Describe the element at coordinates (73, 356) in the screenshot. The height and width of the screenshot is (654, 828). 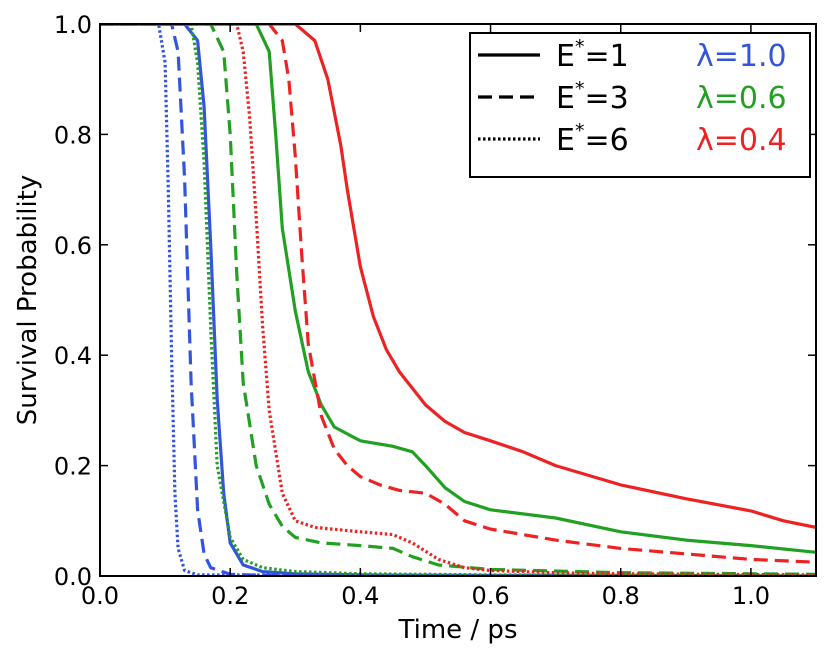
I see `y-tick-label: 0.4` at that location.